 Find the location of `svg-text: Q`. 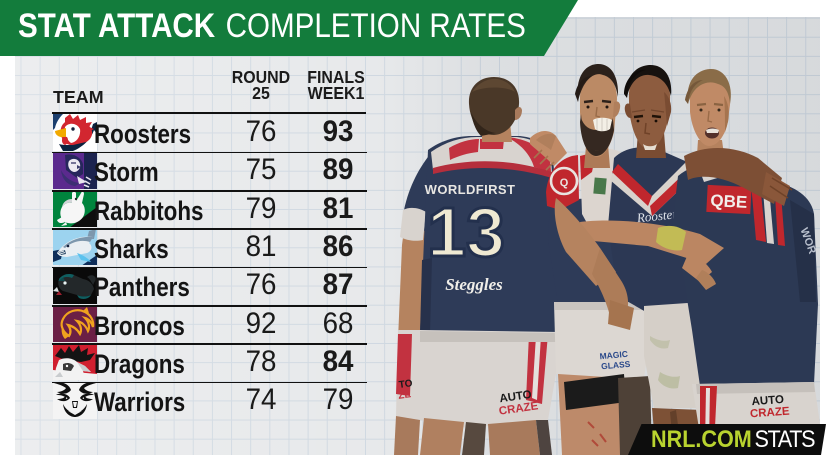

svg-text: Q is located at coordinates (564, 183).